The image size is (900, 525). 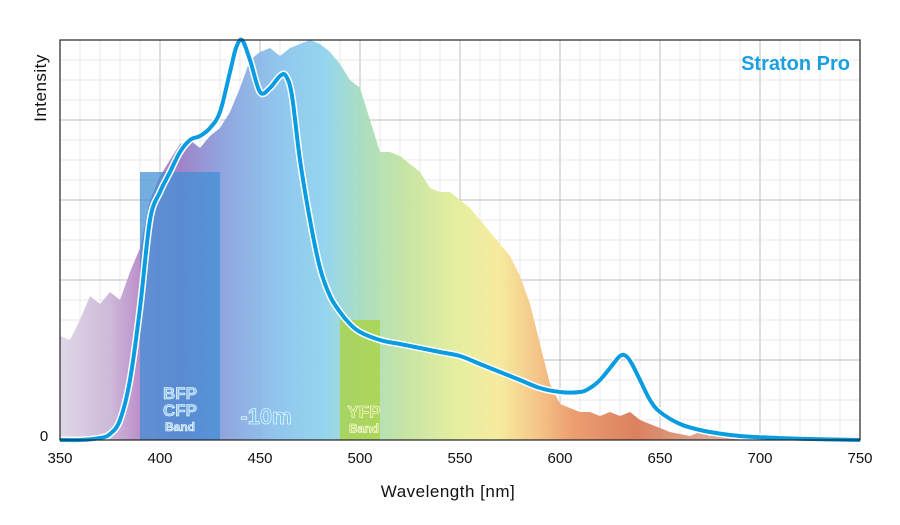 I want to click on band-label: YFP, so click(x=363, y=412).